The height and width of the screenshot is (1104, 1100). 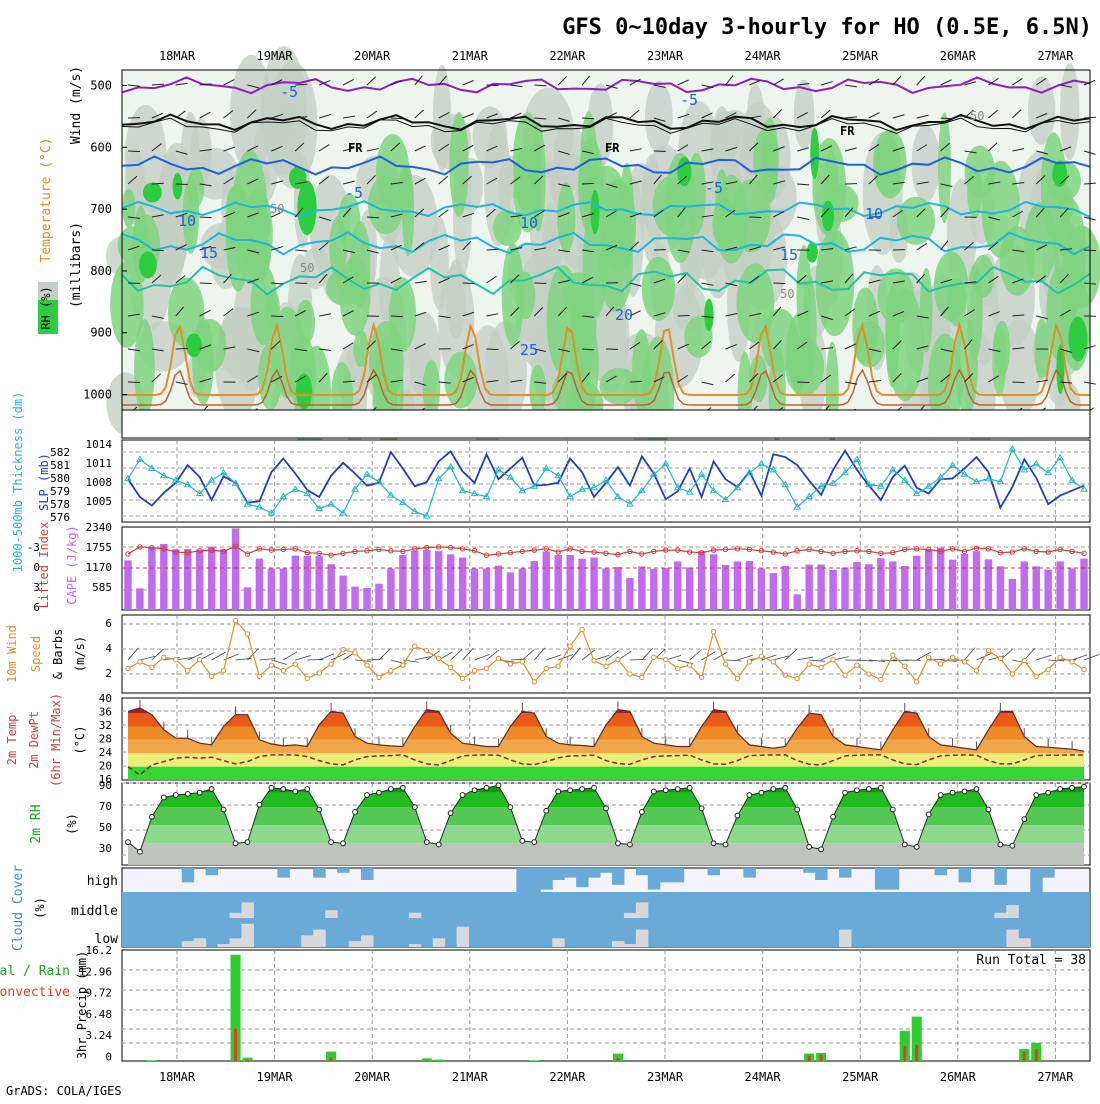 I want to click on chart-title: GFS 0~10day 3-hourly for HO (0.5E, 6.5N), so click(x=827, y=27).